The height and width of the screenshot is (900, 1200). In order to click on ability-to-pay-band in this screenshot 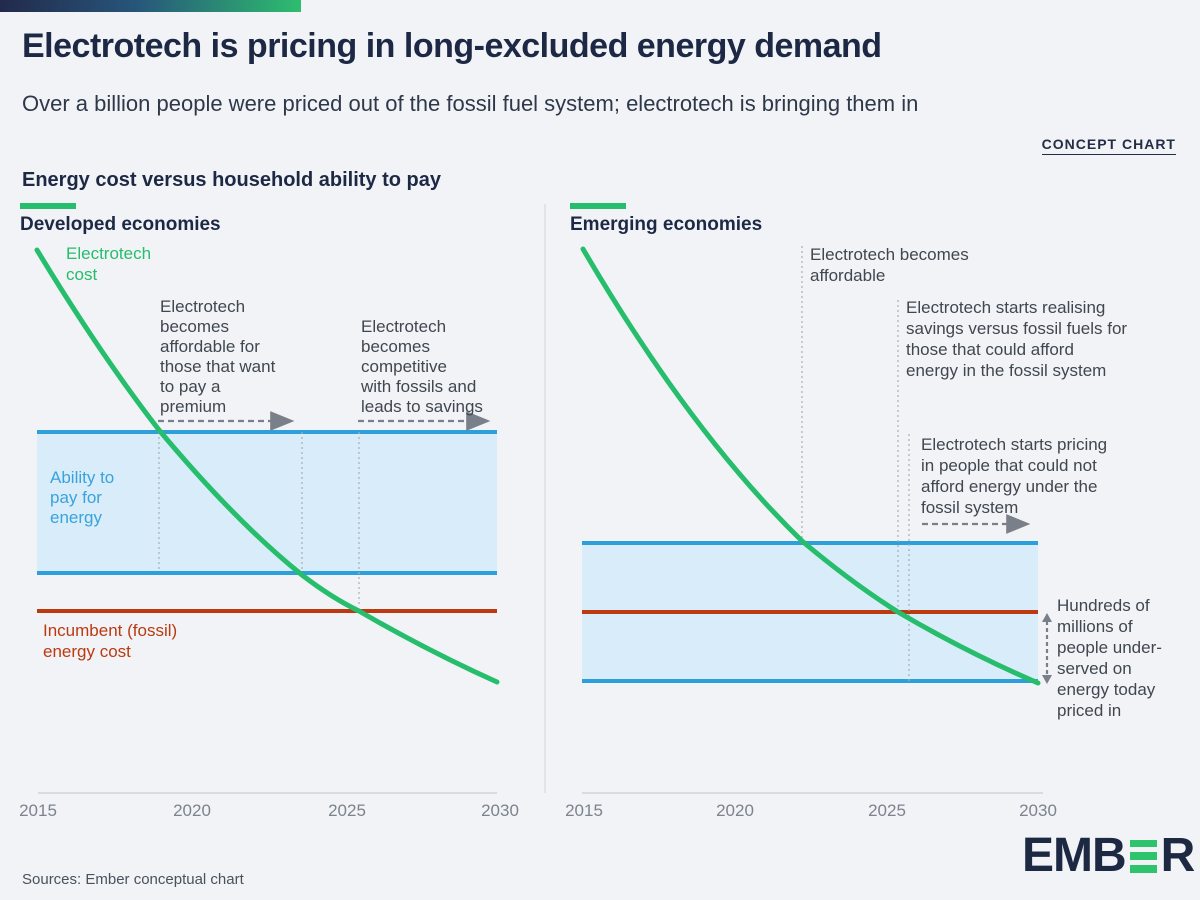, I will do `click(810, 612)`.